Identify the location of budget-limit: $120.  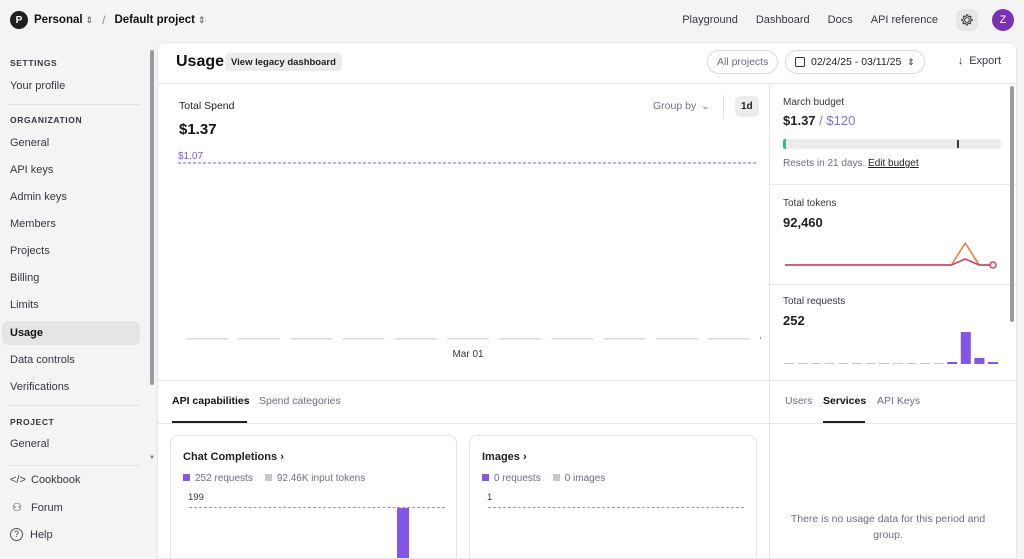
(841, 120).